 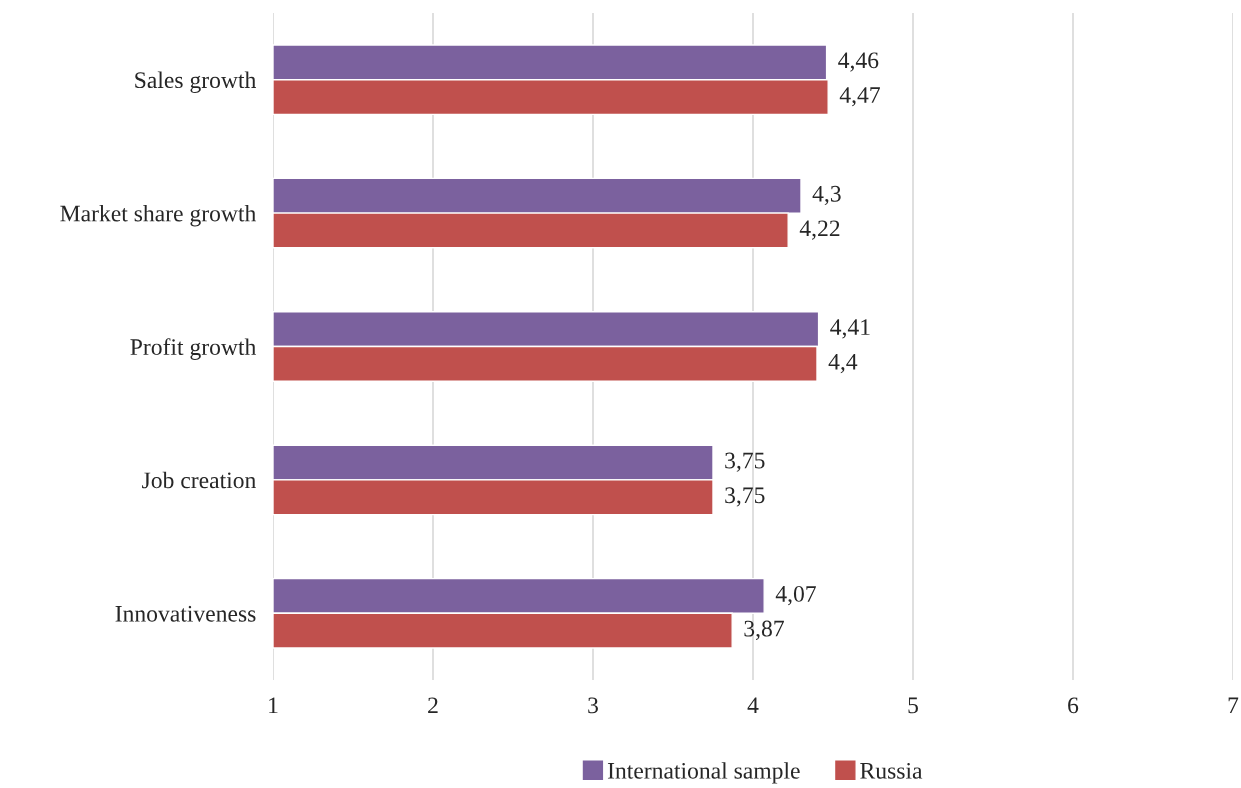 What do you see at coordinates (199, 480) in the screenshot?
I see `y-tick-label: Job creation` at bounding box center [199, 480].